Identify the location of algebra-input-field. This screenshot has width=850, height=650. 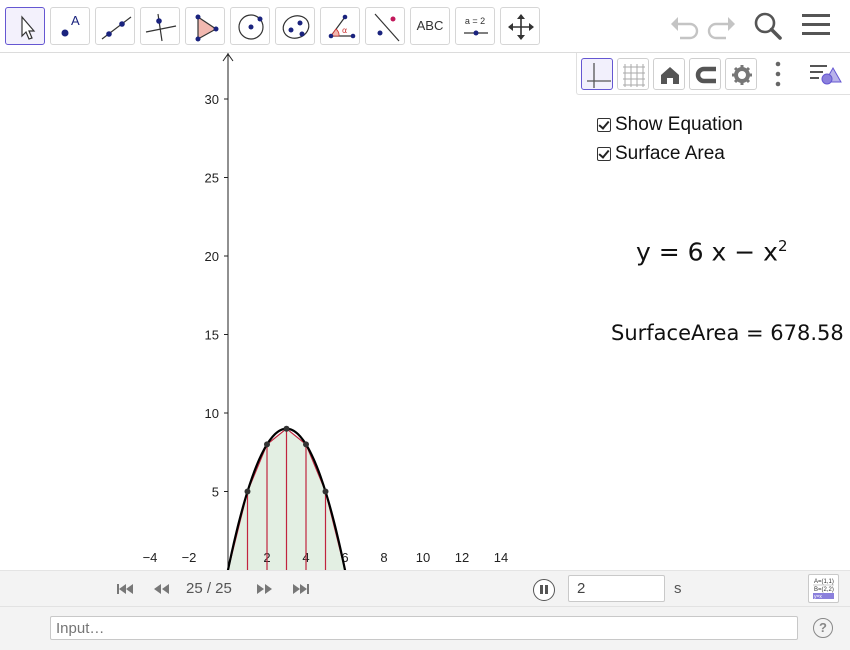
(424, 628).